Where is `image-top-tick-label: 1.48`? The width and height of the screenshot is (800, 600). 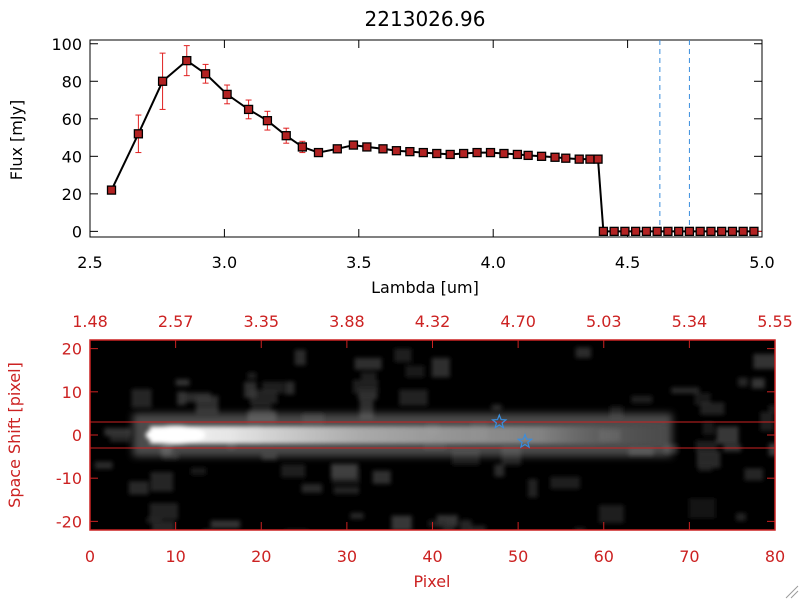
image-top-tick-label: 1.48 is located at coordinates (90, 321).